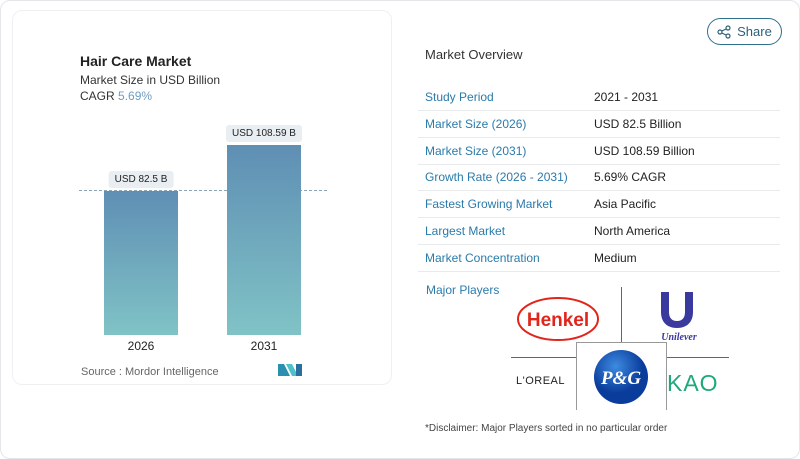 The width and height of the screenshot is (800, 459). I want to click on share-icon, so click(724, 31).